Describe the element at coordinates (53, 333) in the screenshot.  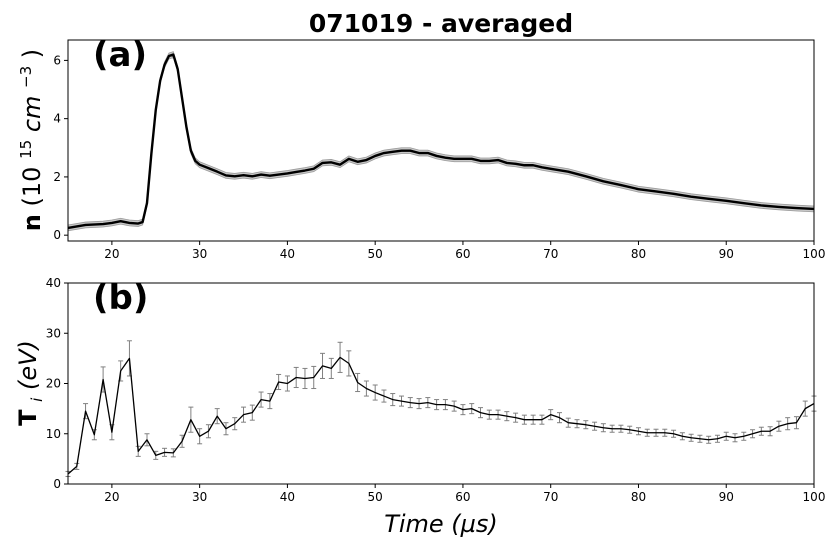
I see `panel-b-ytick-label: 30` at that location.